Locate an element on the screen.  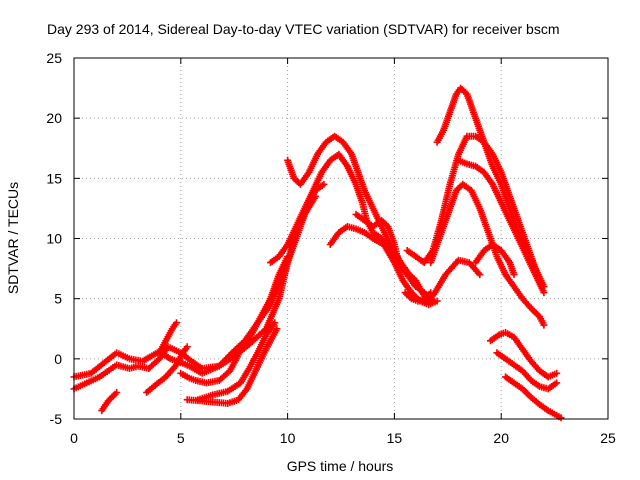
y-tick-label: 15 is located at coordinates (54, 178).